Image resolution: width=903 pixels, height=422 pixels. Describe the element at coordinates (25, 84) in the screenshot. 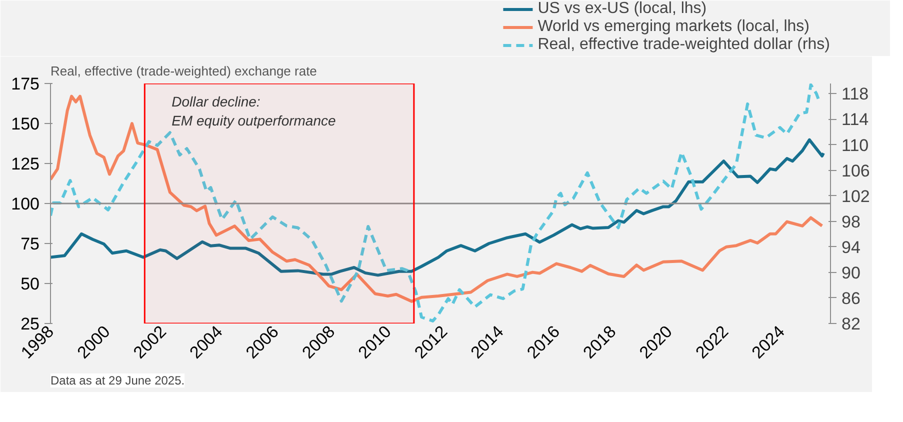

I see `y-tick-label: 175` at that location.